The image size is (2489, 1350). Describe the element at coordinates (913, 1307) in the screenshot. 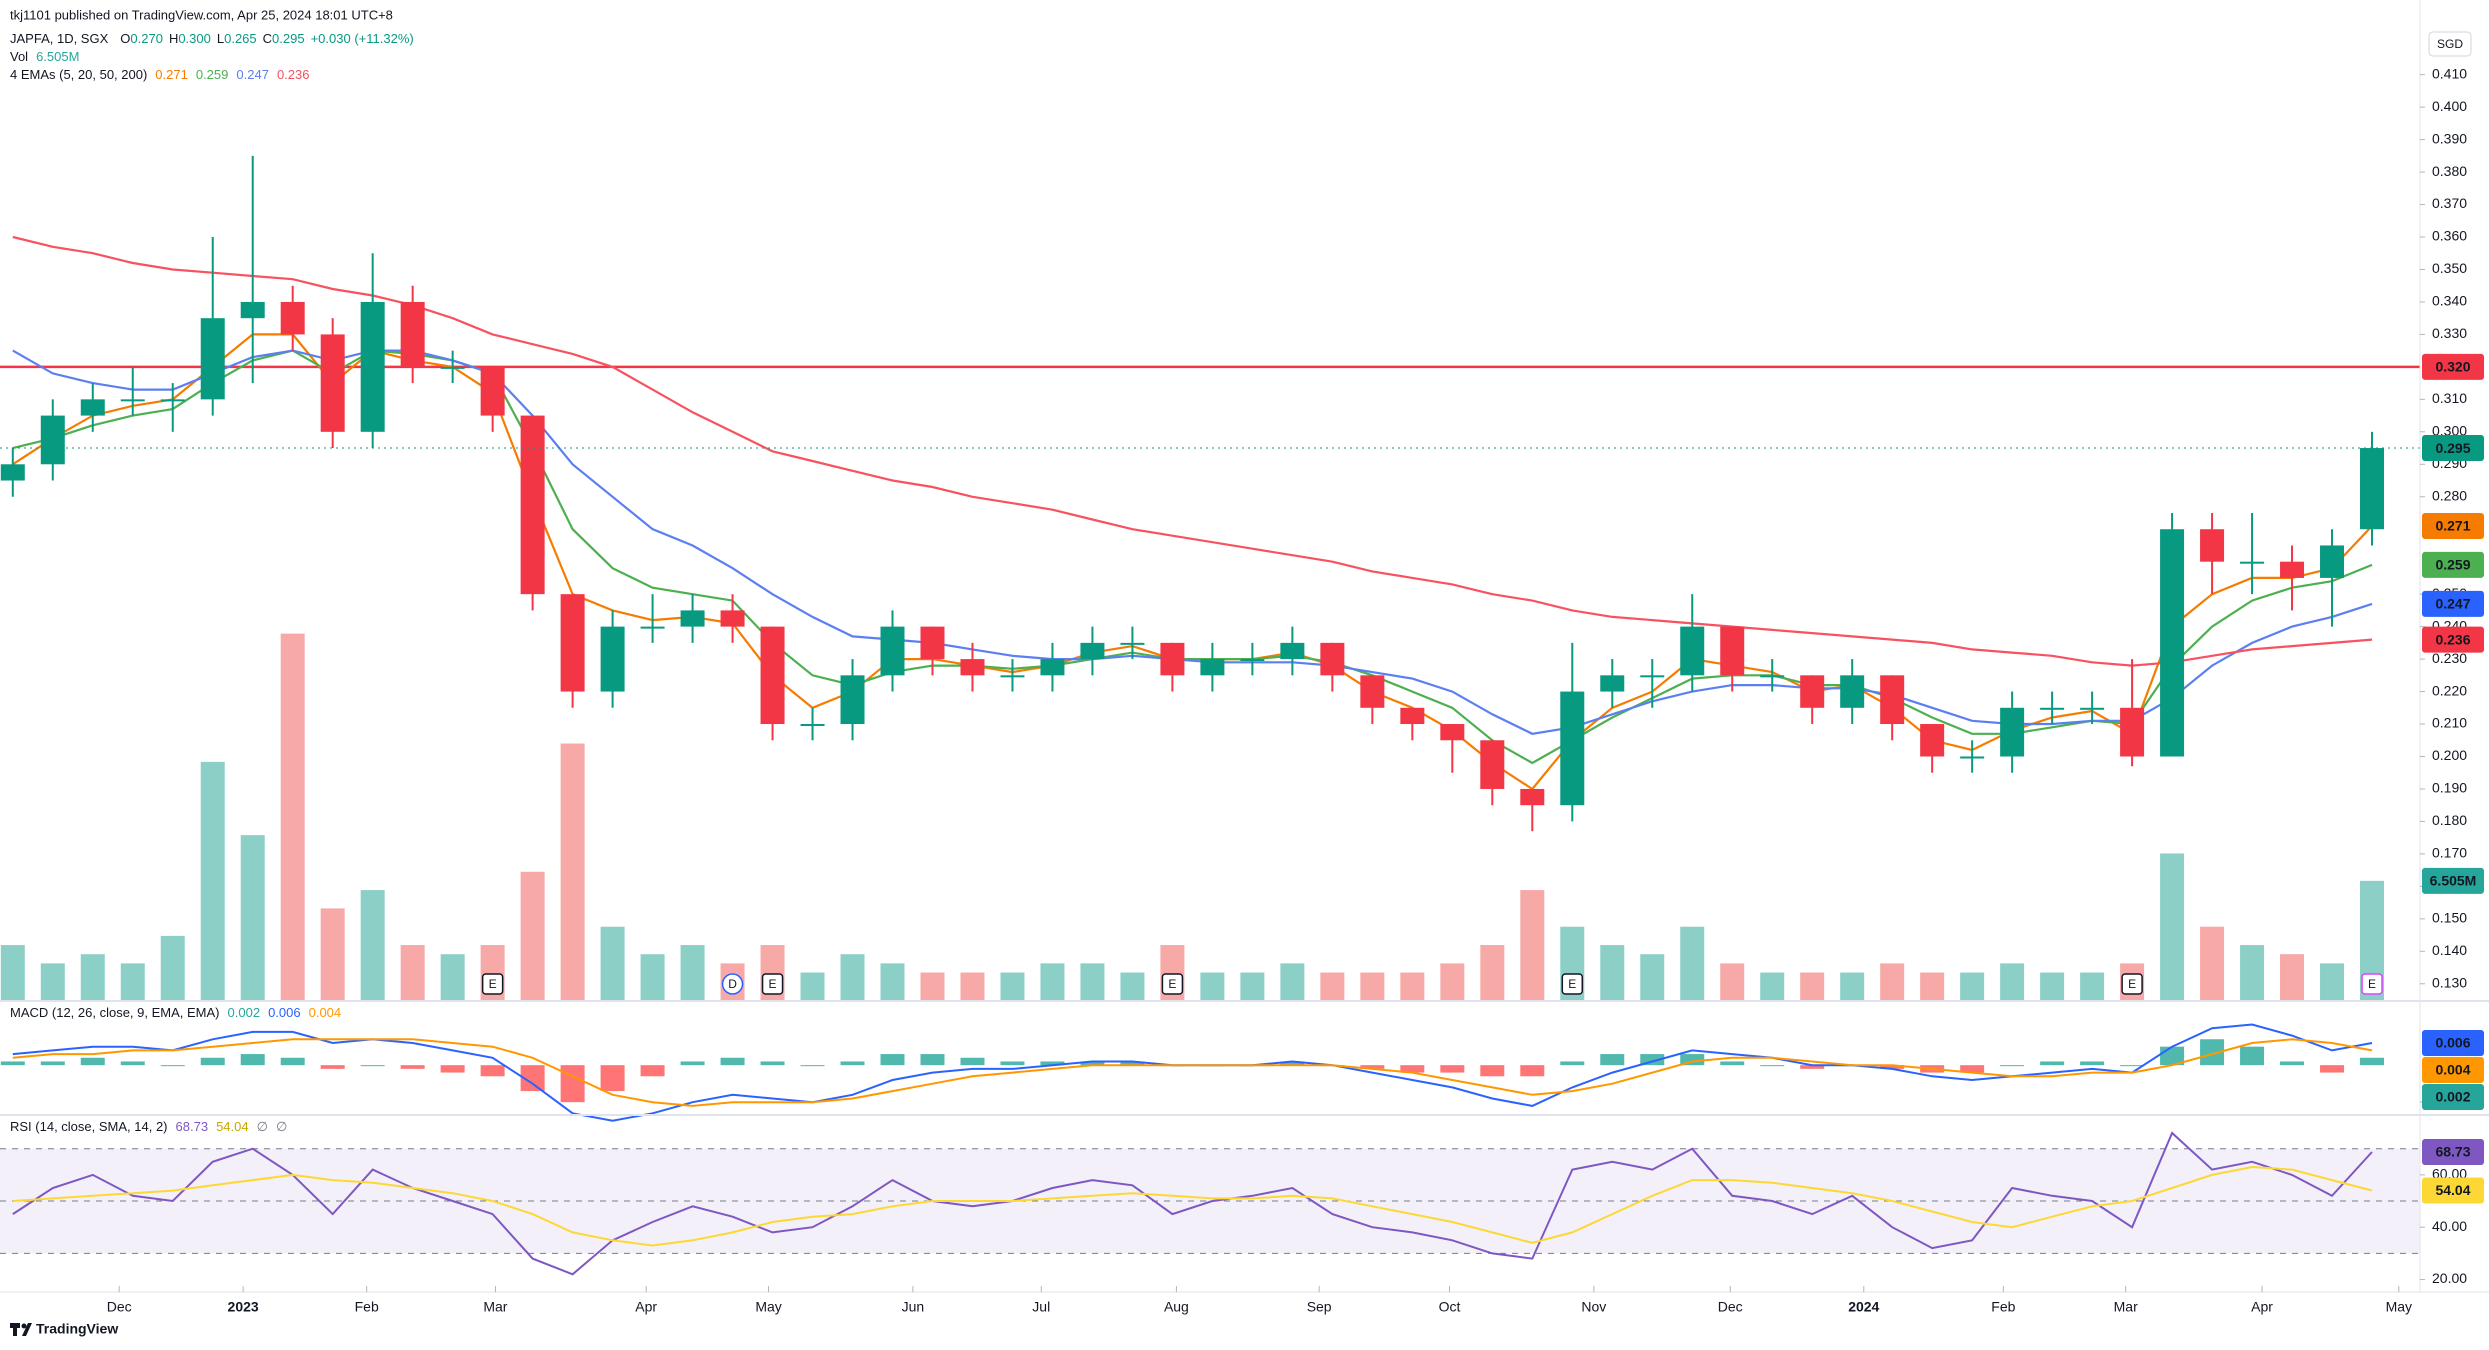

I see `x-tick-label: Jun` at that location.